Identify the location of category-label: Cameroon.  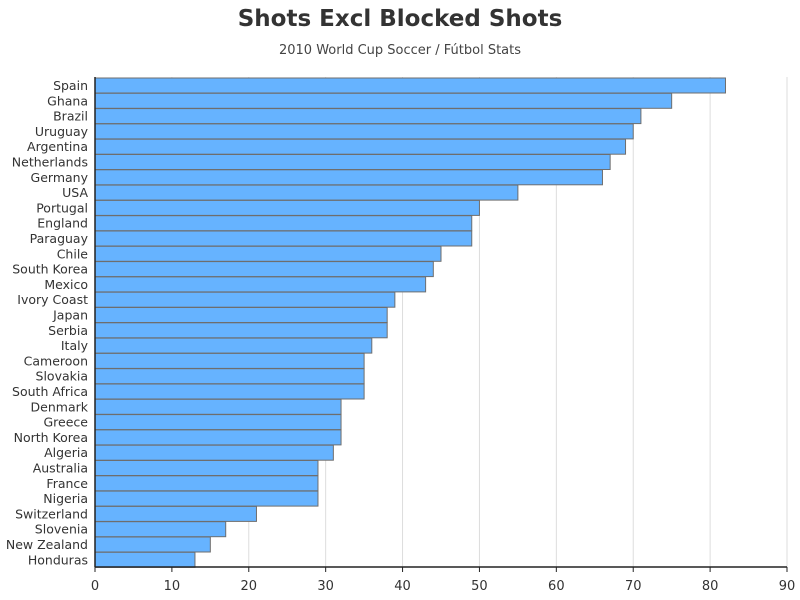
(56, 360).